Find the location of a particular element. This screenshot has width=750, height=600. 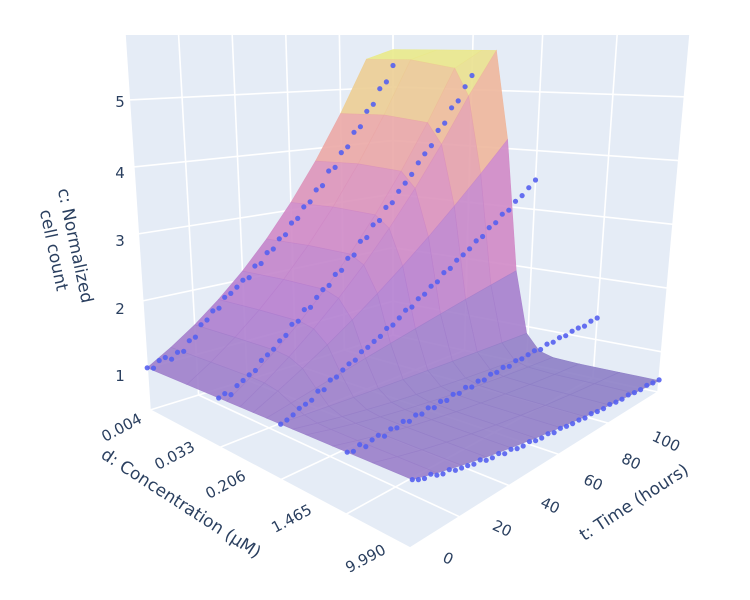

y-tick-label: 20 is located at coordinates (502, 528).